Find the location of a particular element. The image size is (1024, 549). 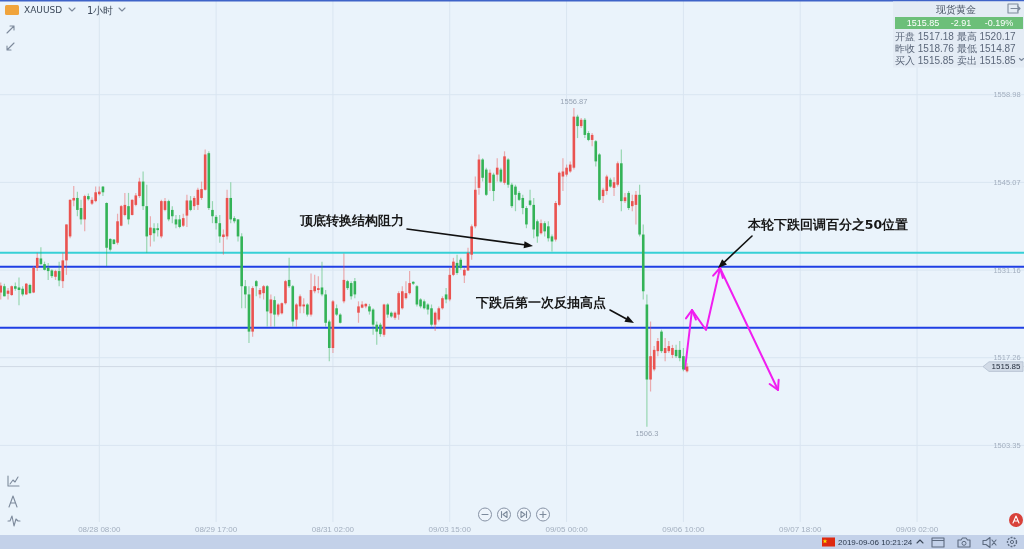

annotation: -0.19% is located at coordinates (999, 23).